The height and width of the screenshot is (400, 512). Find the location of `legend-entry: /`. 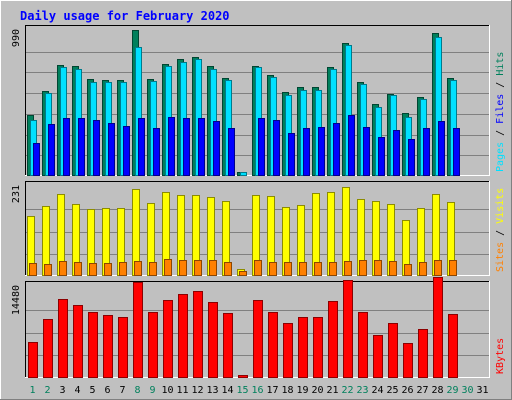

legend-entry: / is located at coordinates (500, 85).